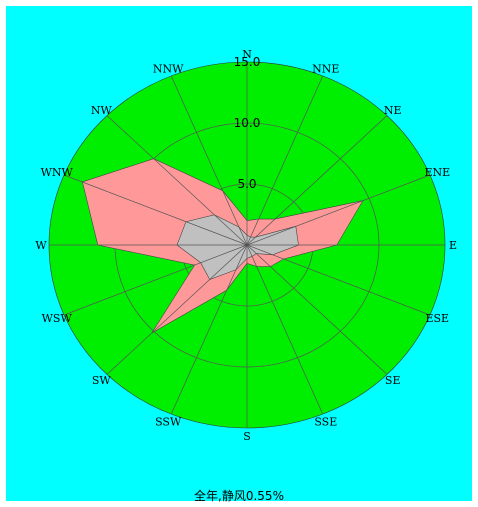 The height and width of the screenshot is (507, 478). Describe the element at coordinates (247, 123) in the screenshot. I see `ring-value-label-1: 10.0` at that location.